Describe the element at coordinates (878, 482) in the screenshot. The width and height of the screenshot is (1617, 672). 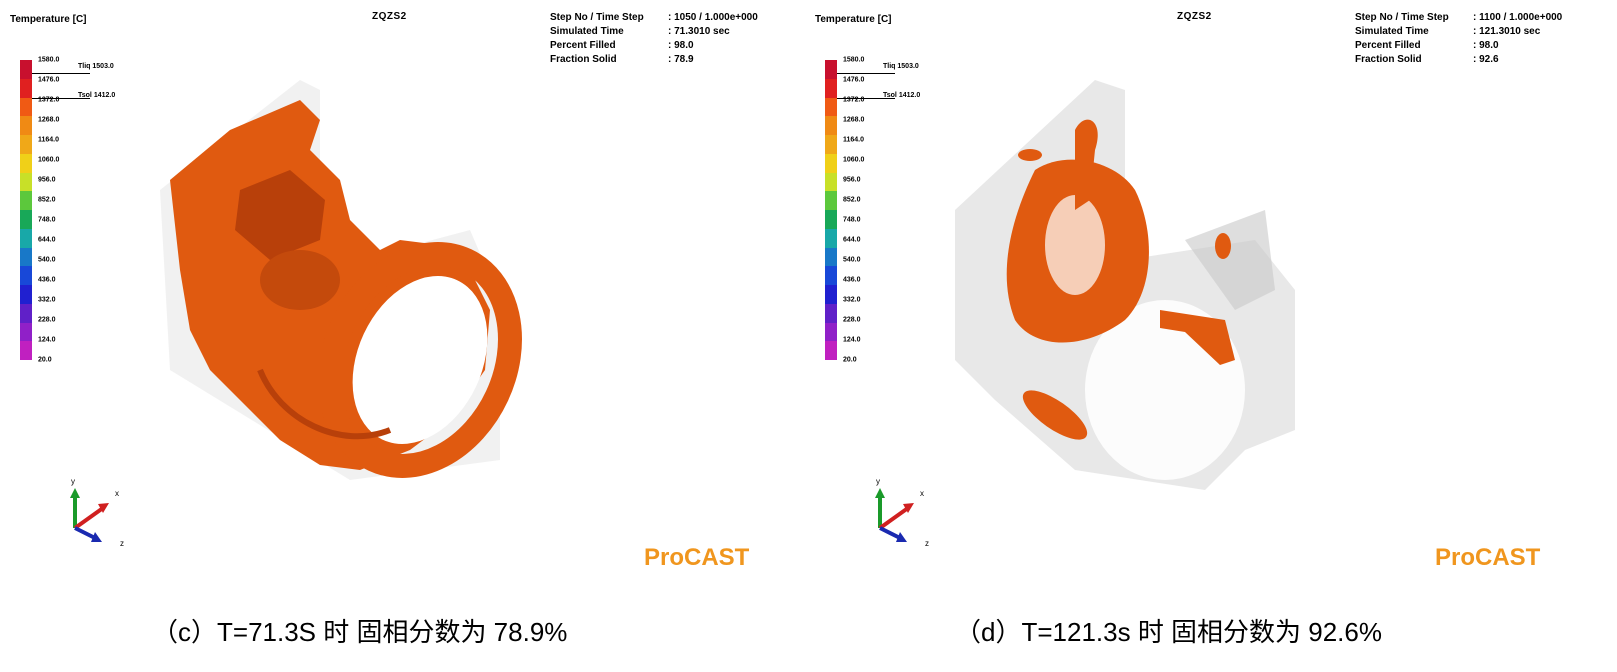
I see `y-axis-label: y` at that location.